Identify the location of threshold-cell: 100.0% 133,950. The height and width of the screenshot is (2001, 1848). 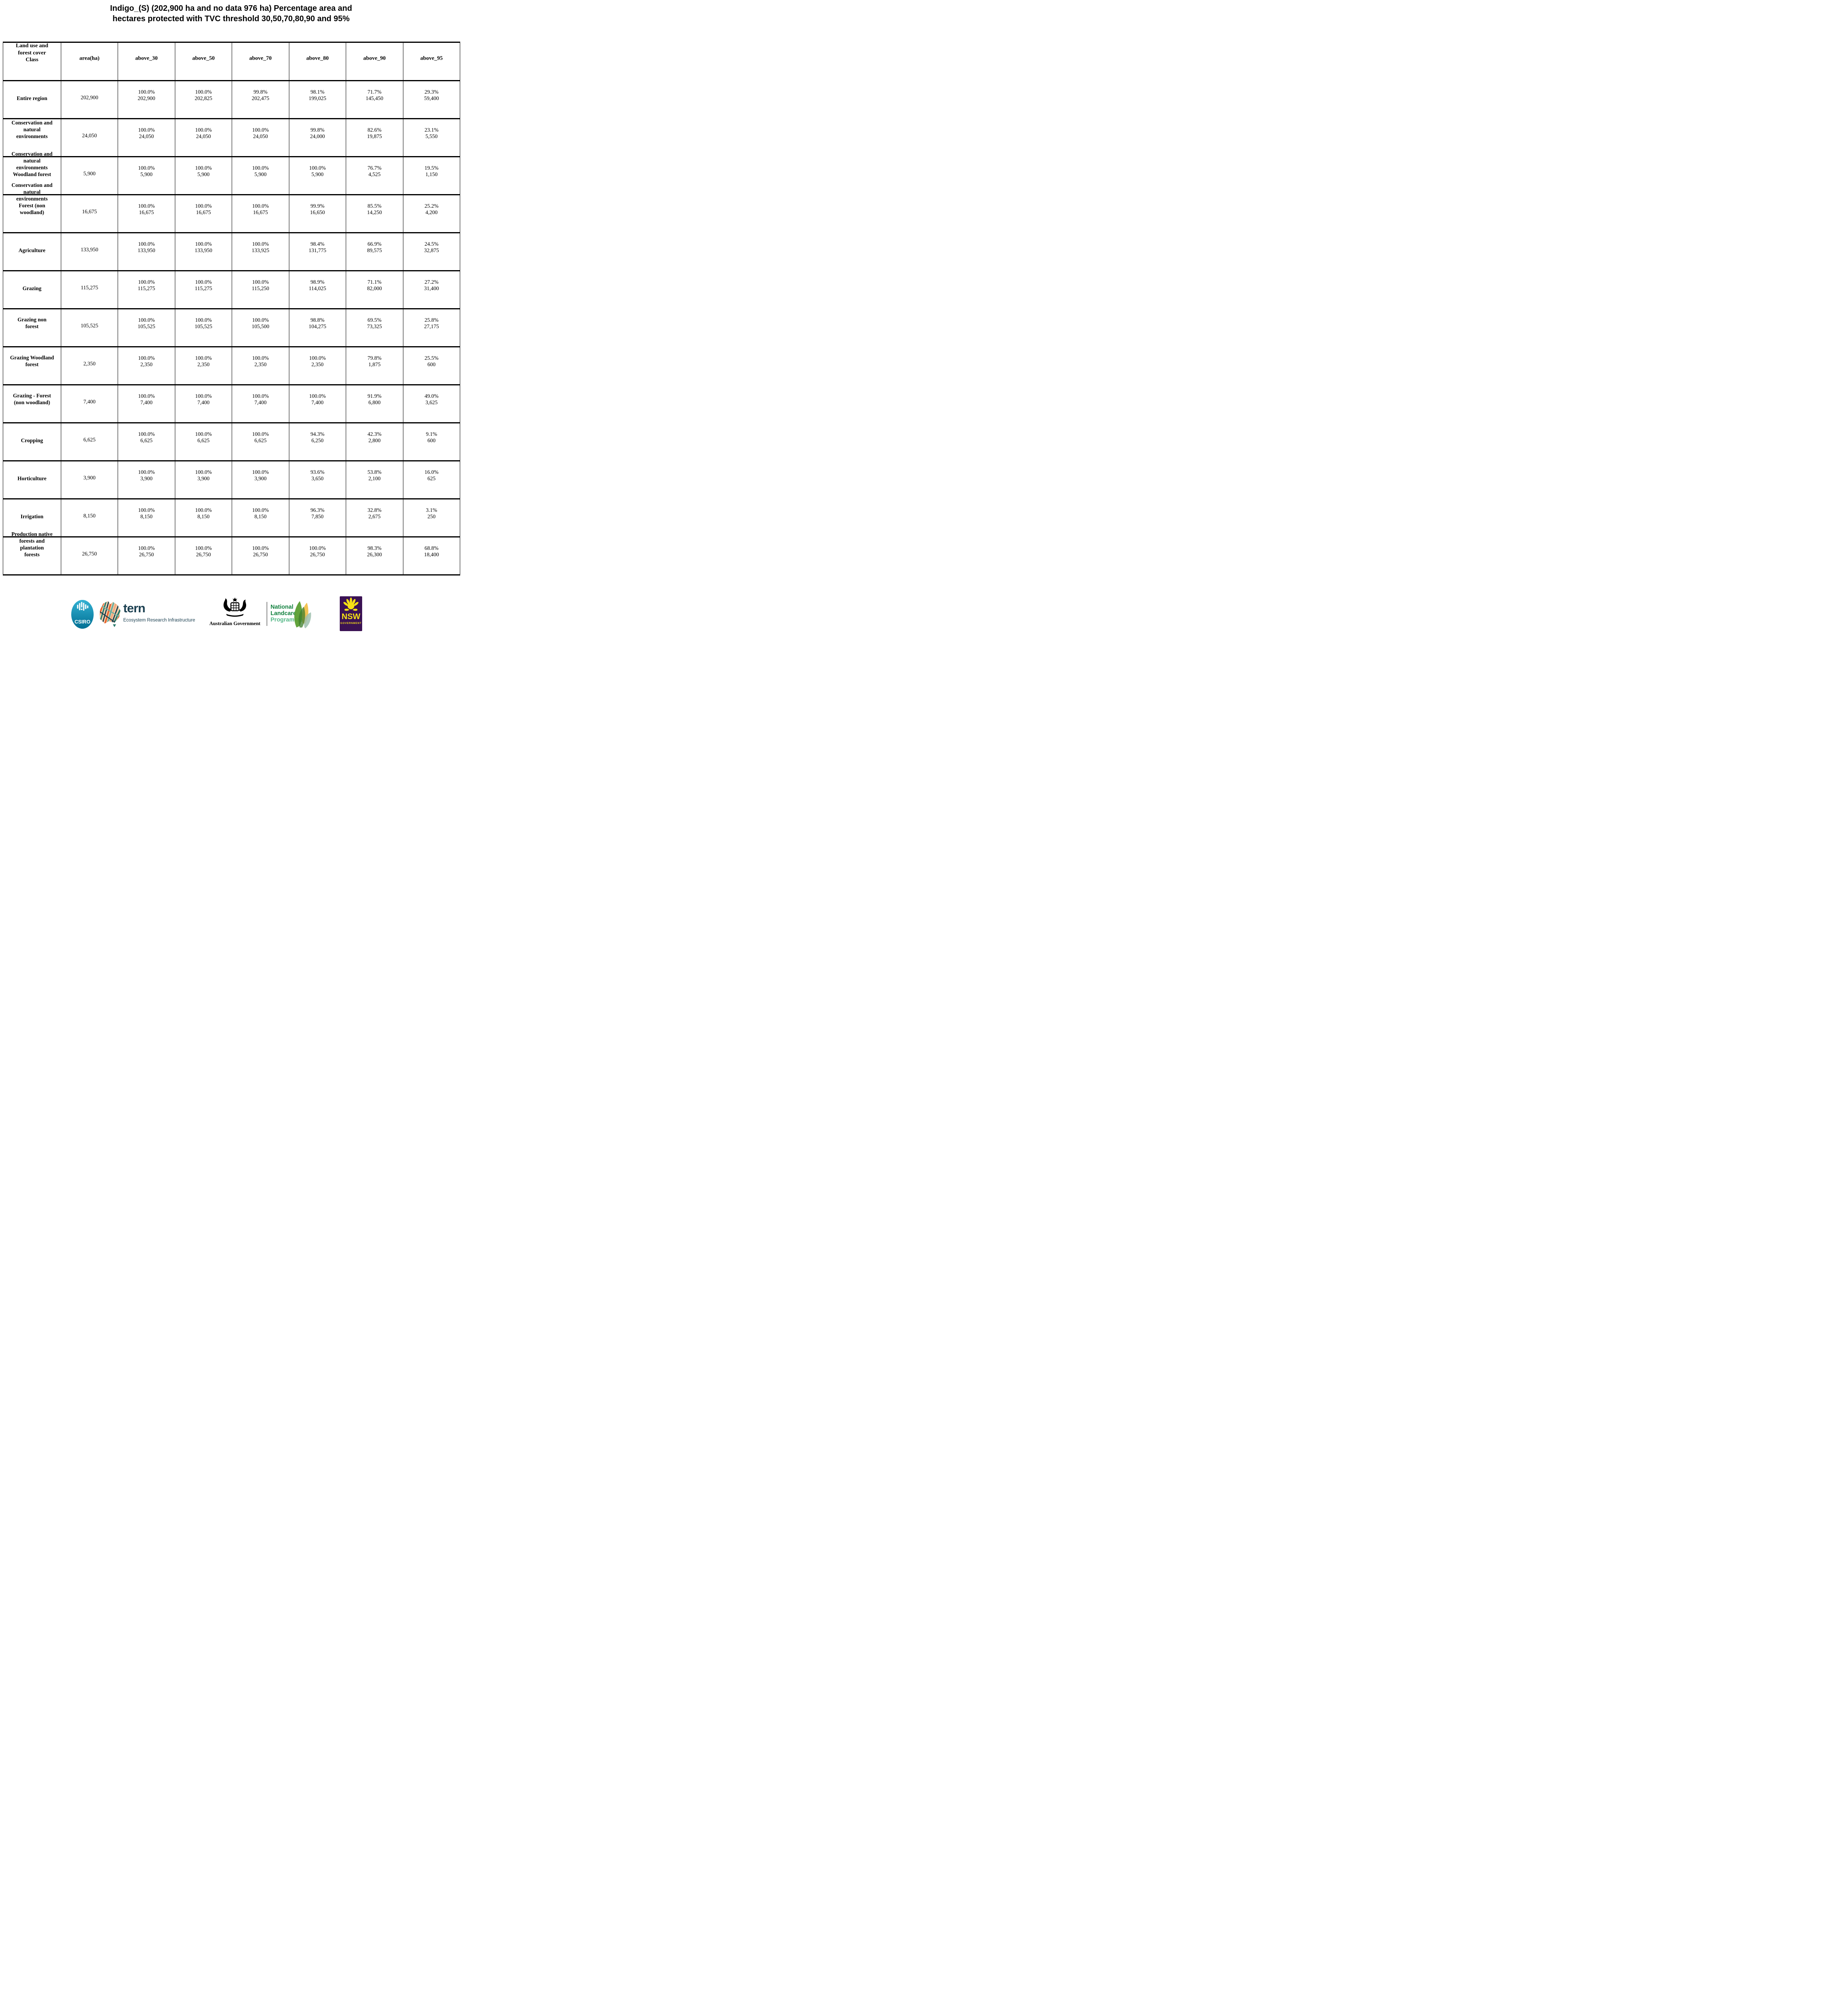
(146, 251).